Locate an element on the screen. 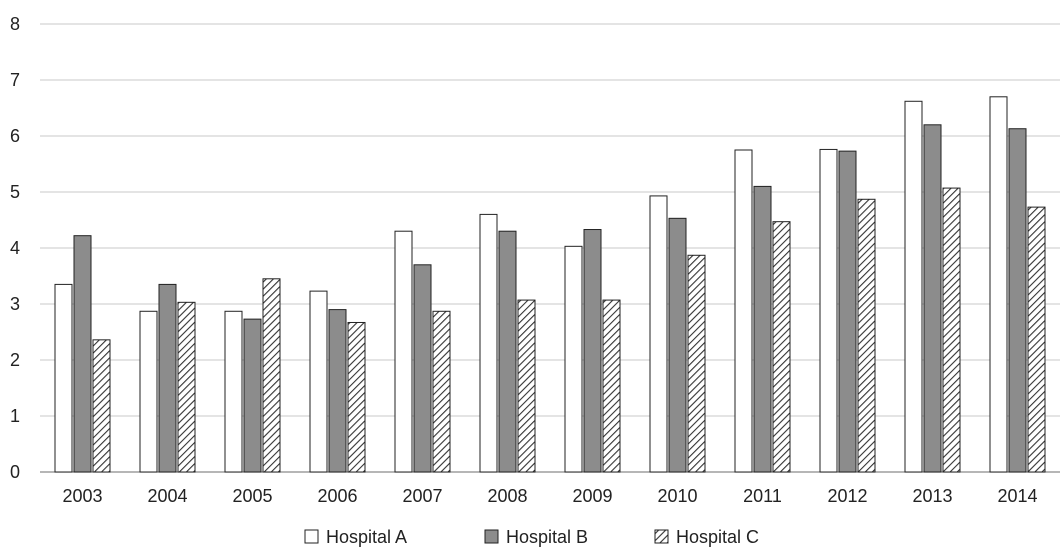 The image size is (1060, 552). legend-item-hospital-c: Hospital C is located at coordinates (706, 537).